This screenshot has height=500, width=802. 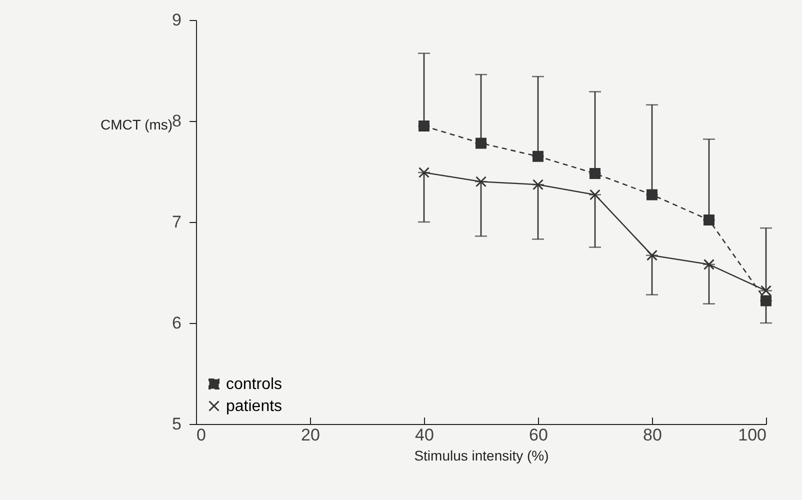 I want to click on y-tick-label: 9, so click(x=177, y=20).